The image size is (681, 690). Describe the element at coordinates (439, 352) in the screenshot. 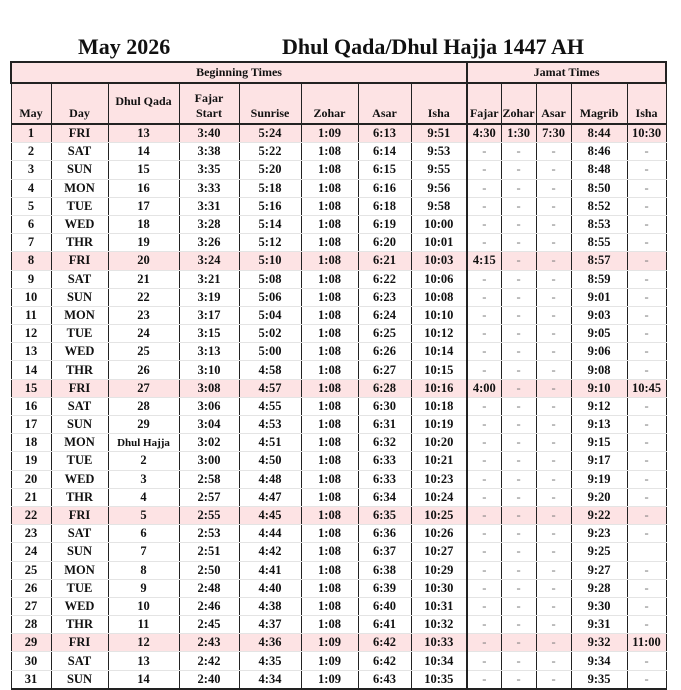

I see `cell-isha: 10:14` at that location.